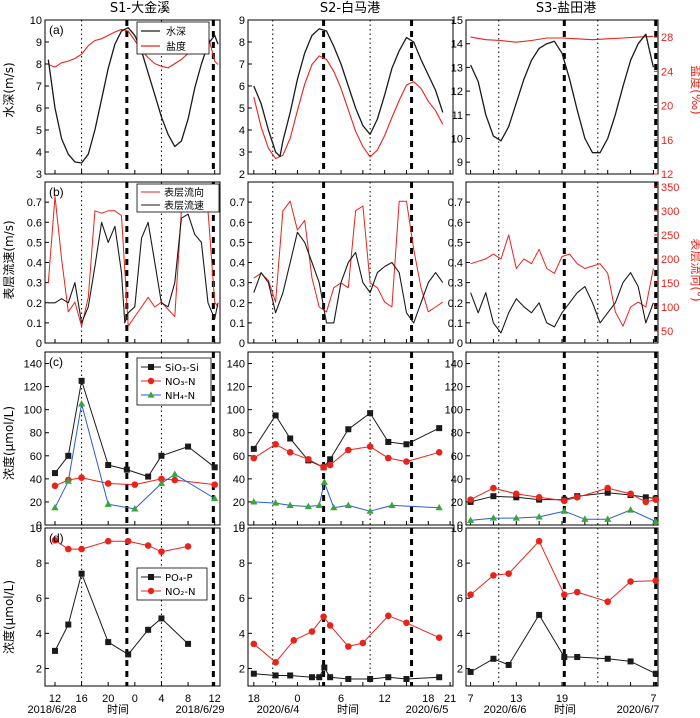 The width and height of the screenshot is (700, 718). Describe the element at coordinates (184, 192) in the screenshot. I see `legend-label-direction: 表层流向` at that location.